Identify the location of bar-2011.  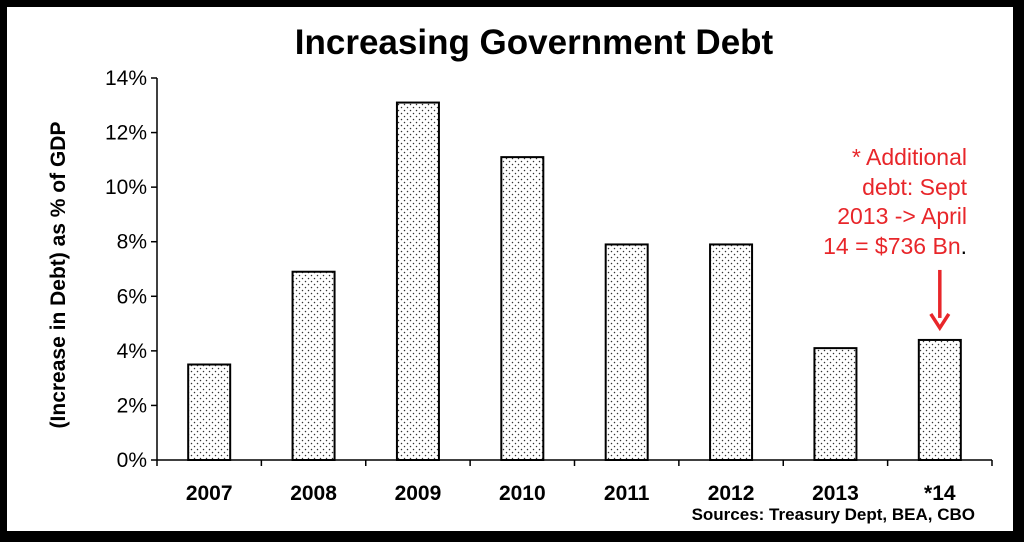
(626, 352).